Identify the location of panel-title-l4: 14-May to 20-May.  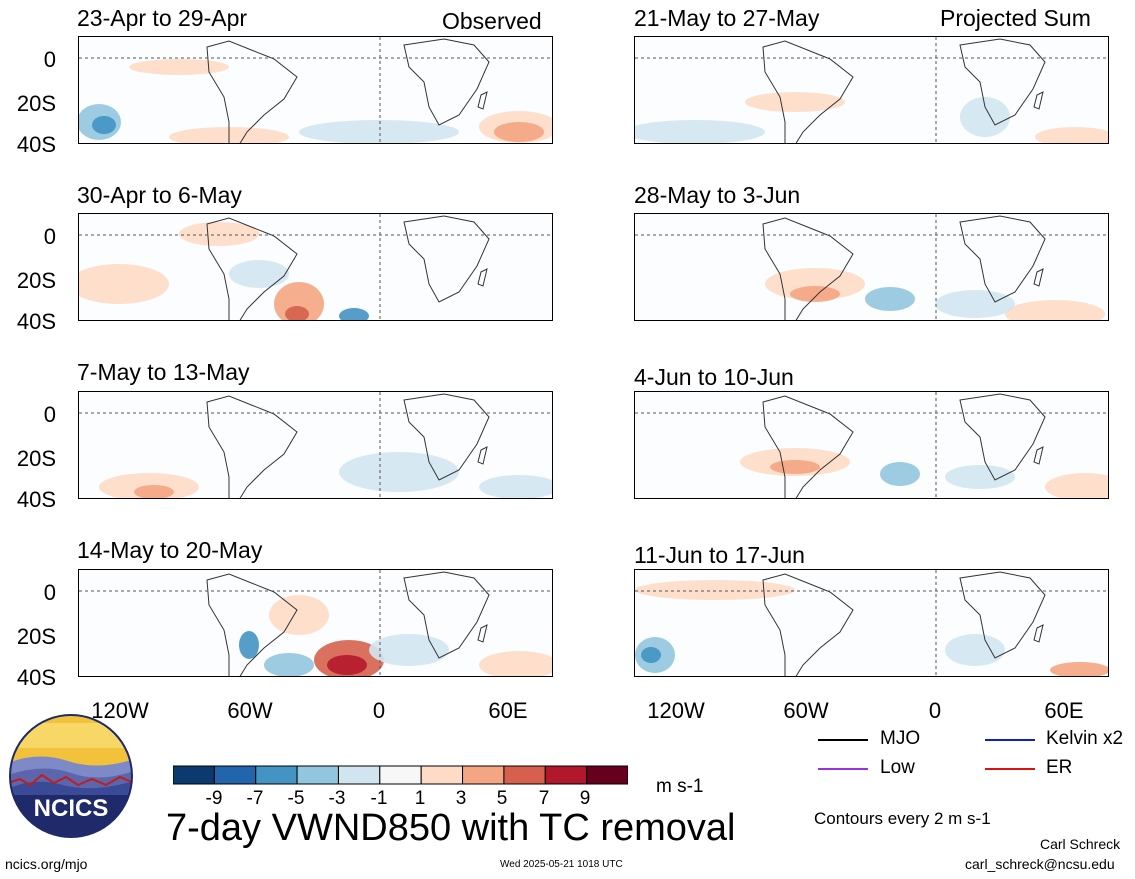
(170, 550).